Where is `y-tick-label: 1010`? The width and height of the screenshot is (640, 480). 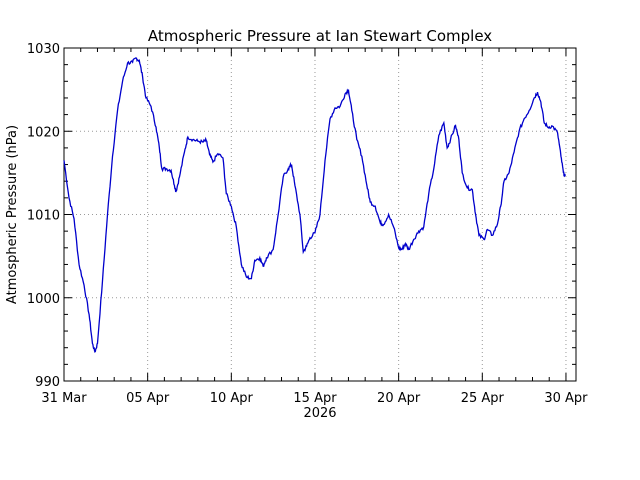 y-tick-label: 1010 is located at coordinates (43, 216).